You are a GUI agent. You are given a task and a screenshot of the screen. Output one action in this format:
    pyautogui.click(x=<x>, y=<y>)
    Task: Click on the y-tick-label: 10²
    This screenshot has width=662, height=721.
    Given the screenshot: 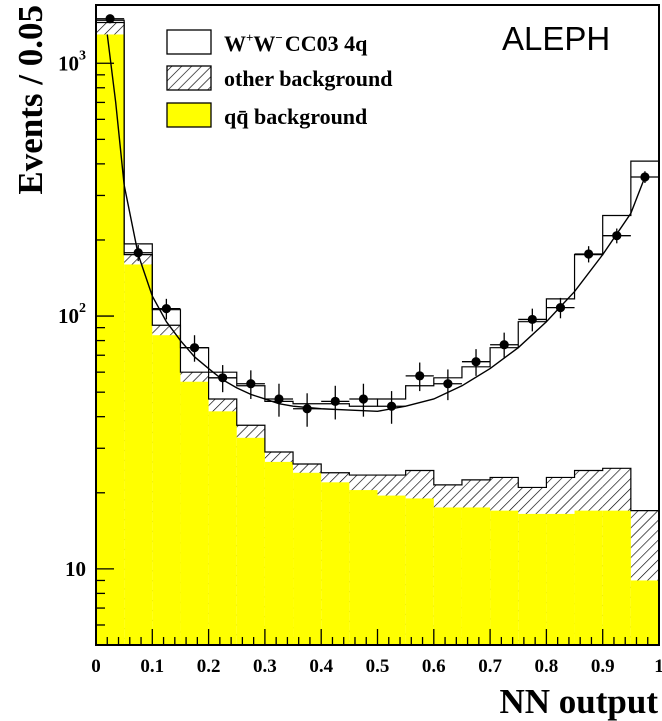 What is the action you would take?
    pyautogui.click(x=72, y=314)
    